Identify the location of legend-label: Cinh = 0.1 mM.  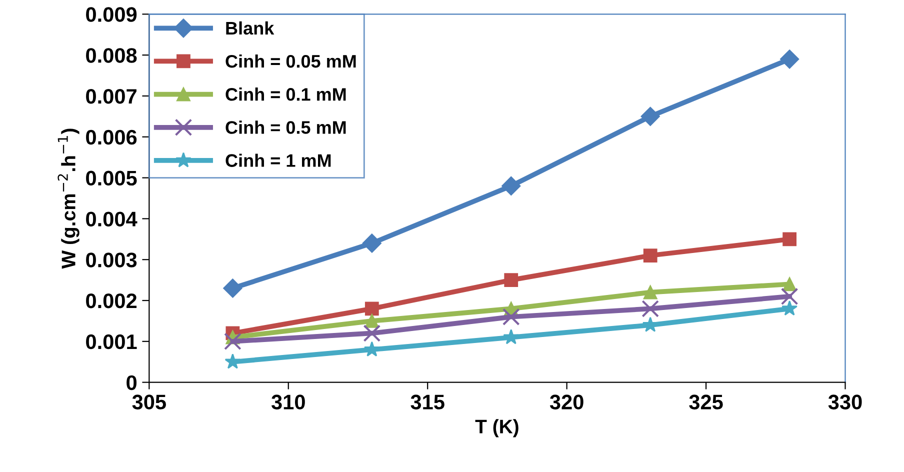
(286, 94).